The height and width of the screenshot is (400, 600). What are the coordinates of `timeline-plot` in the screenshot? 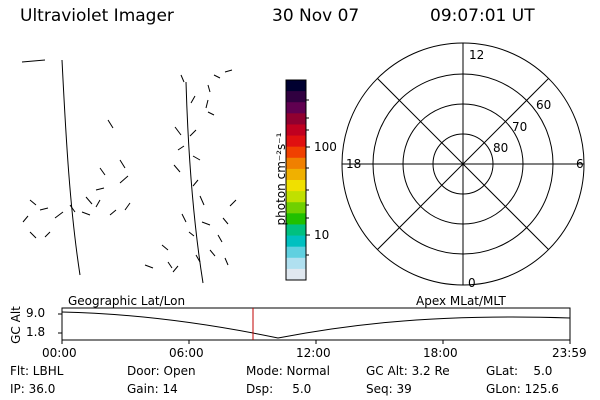 It's located at (314, 325).